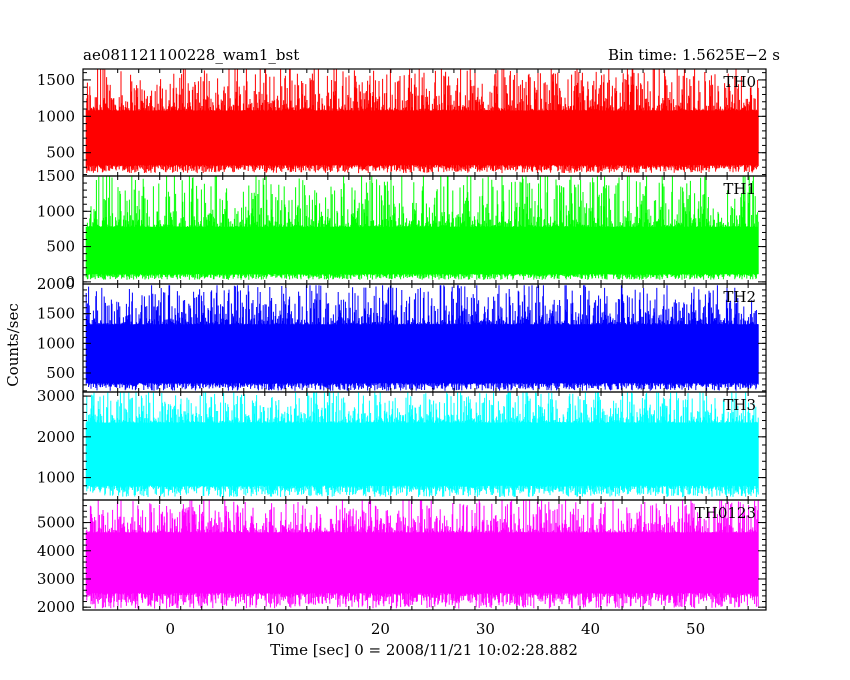 This screenshot has height=680, width=850. What do you see at coordinates (422, 121) in the screenshot?
I see `series-th0` at bounding box center [422, 121].